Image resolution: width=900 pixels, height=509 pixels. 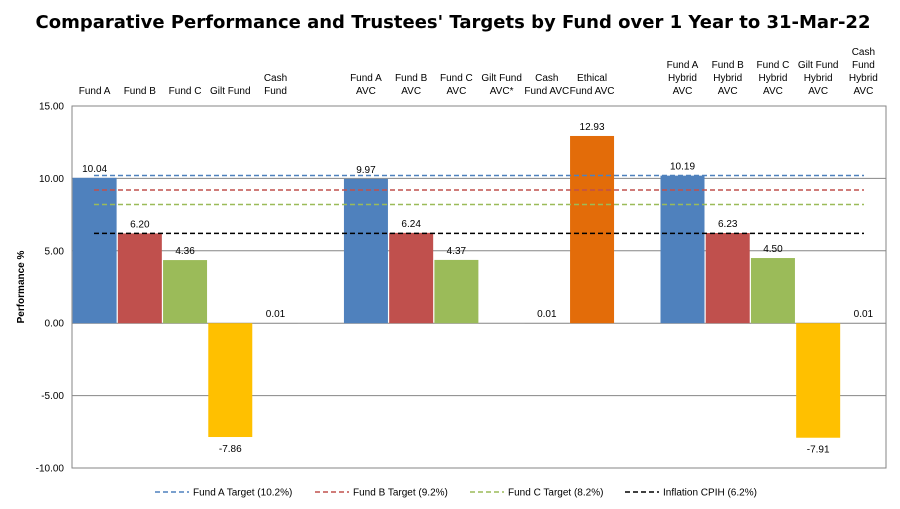 I want to click on data-label: -7.86, so click(x=230, y=449).